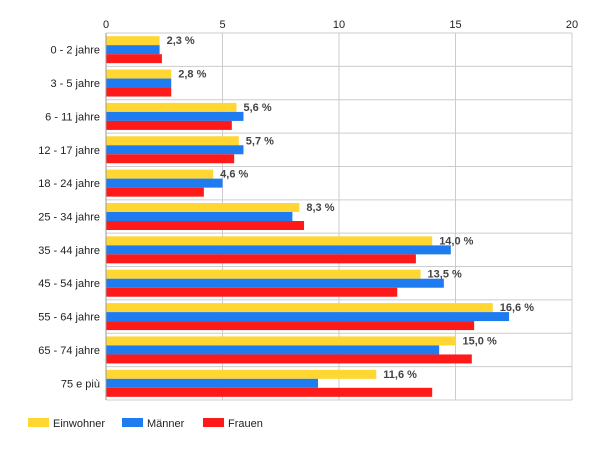  I want to click on data-label: 11,6 %, so click(400, 375).